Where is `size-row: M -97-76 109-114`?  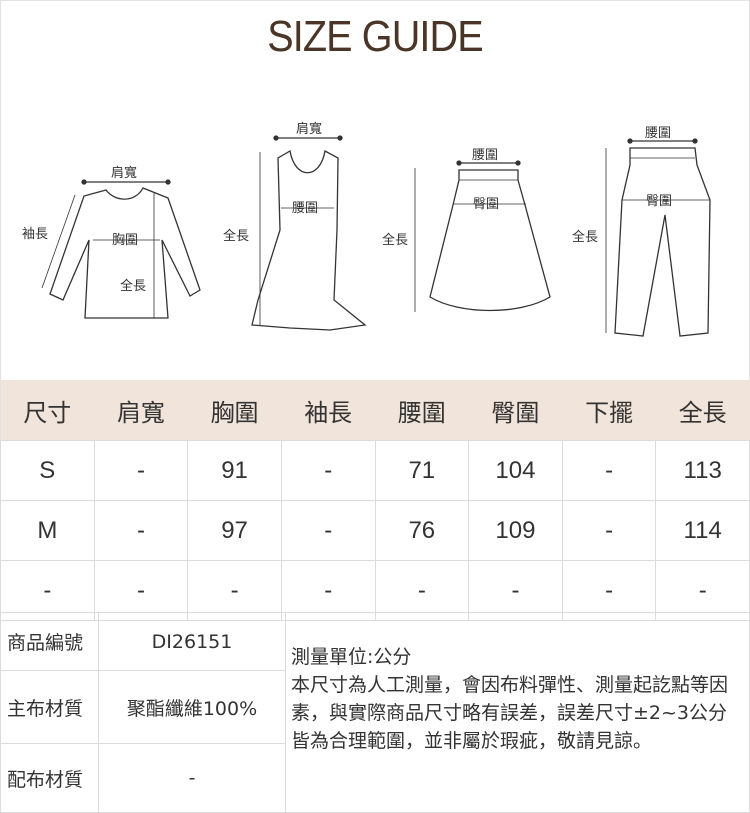 size-row: M -97-76 109-114 is located at coordinates (375, 530).